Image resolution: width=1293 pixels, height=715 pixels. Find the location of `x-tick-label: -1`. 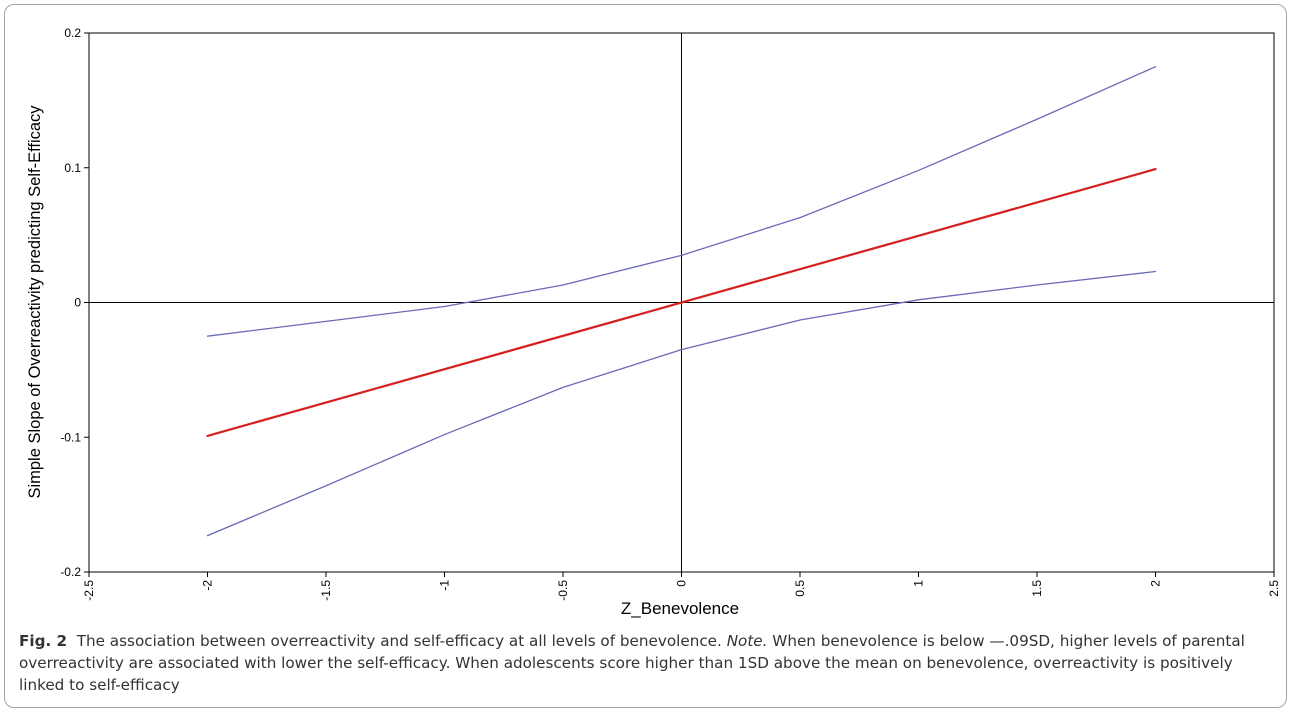

x-tick-label: -1 is located at coordinates (445, 585).